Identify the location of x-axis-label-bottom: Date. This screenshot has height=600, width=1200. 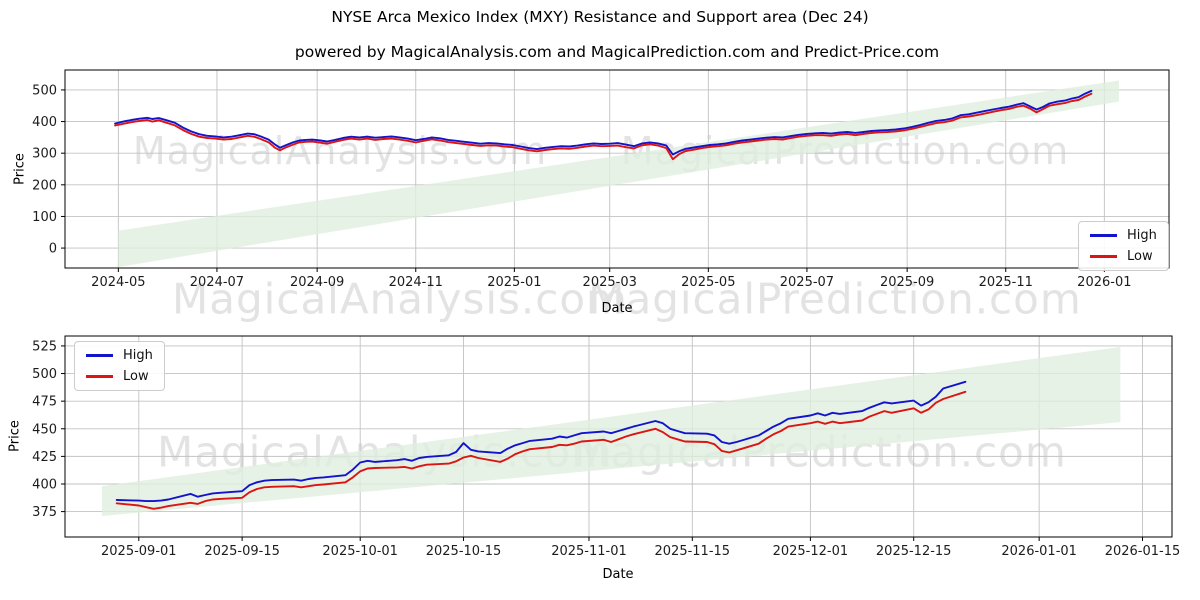
(618, 574).